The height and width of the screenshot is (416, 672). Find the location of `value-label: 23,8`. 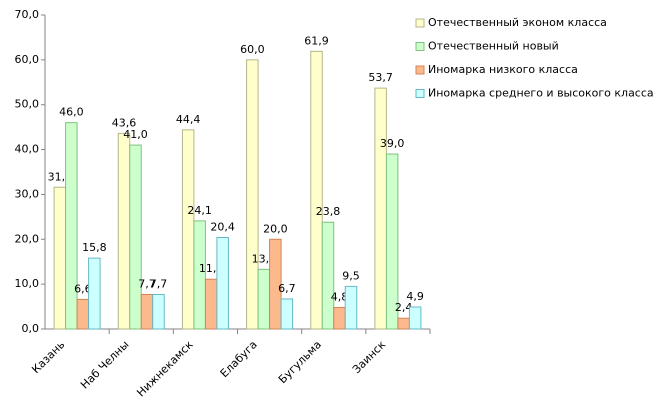

value-label: 23,8 is located at coordinates (328, 211).